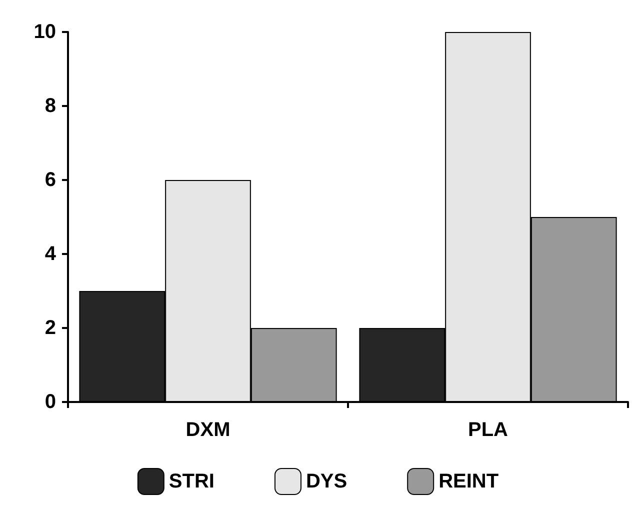 The width and height of the screenshot is (636, 512). What do you see at coordinates (50, 402) in the screenshot?
I see `y-tick-label: 0` at bounding box center [50, 402].